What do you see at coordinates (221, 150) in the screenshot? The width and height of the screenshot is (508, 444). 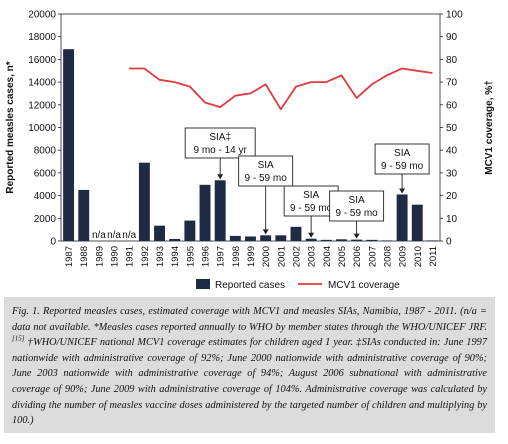 I see `sia-annotation-age-range: 9 mo - 14 yr` at bounding box center [221, 150].